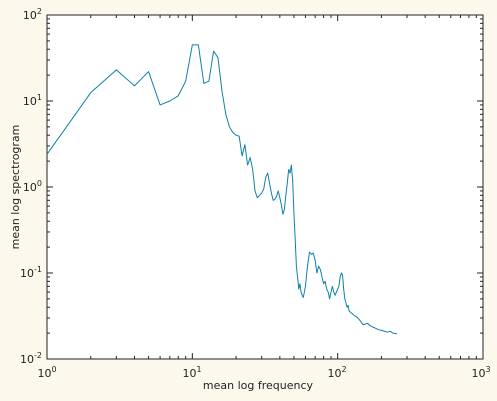  What do you see at coordinates (31, 358) in the screenshot?
I see `y-tick-label: 10⁻²` at bounding box center [31, 358].